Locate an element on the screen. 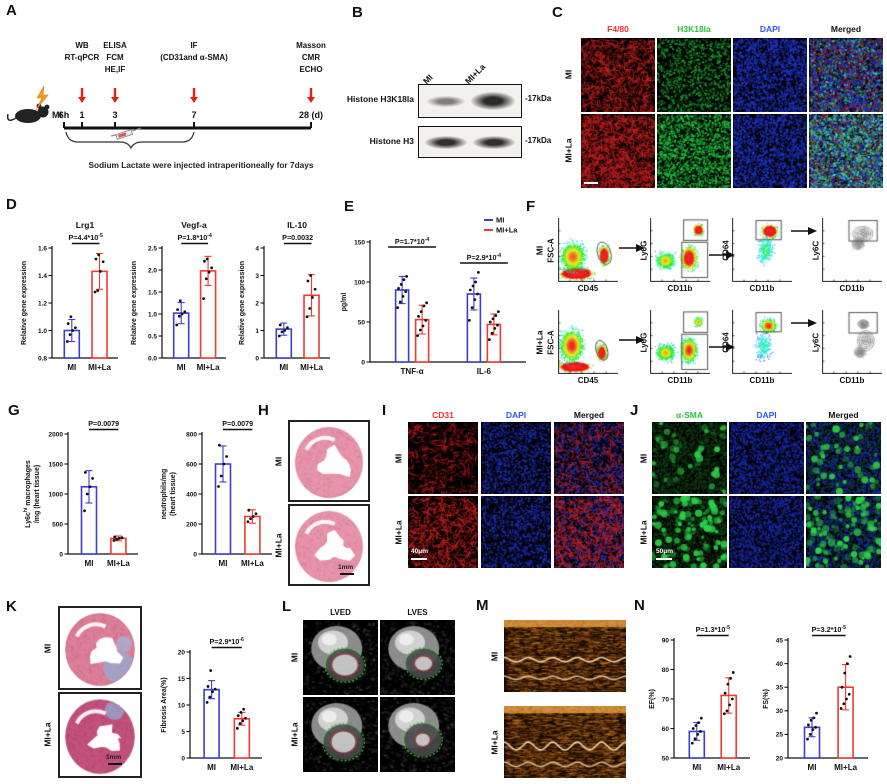  panel-k-label: K is located at coordinates (11, 606).